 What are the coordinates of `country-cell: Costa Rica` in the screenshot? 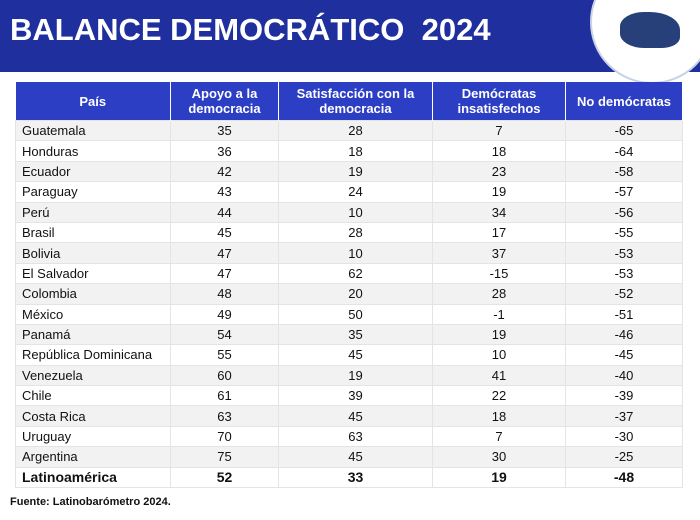 It's located at (93, 416).